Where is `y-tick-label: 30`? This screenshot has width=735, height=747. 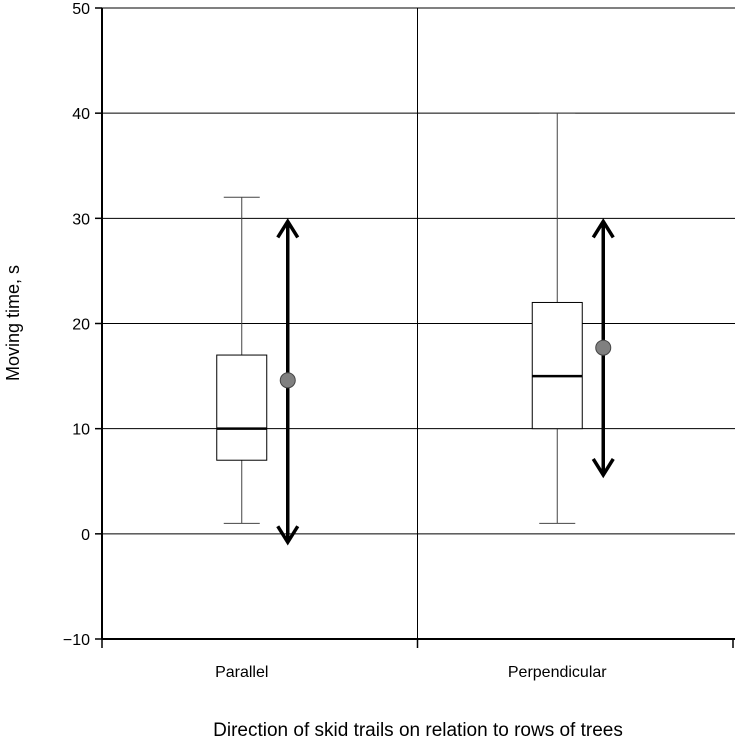 y-tick-label: 30 is located at coordinates (81, 219).